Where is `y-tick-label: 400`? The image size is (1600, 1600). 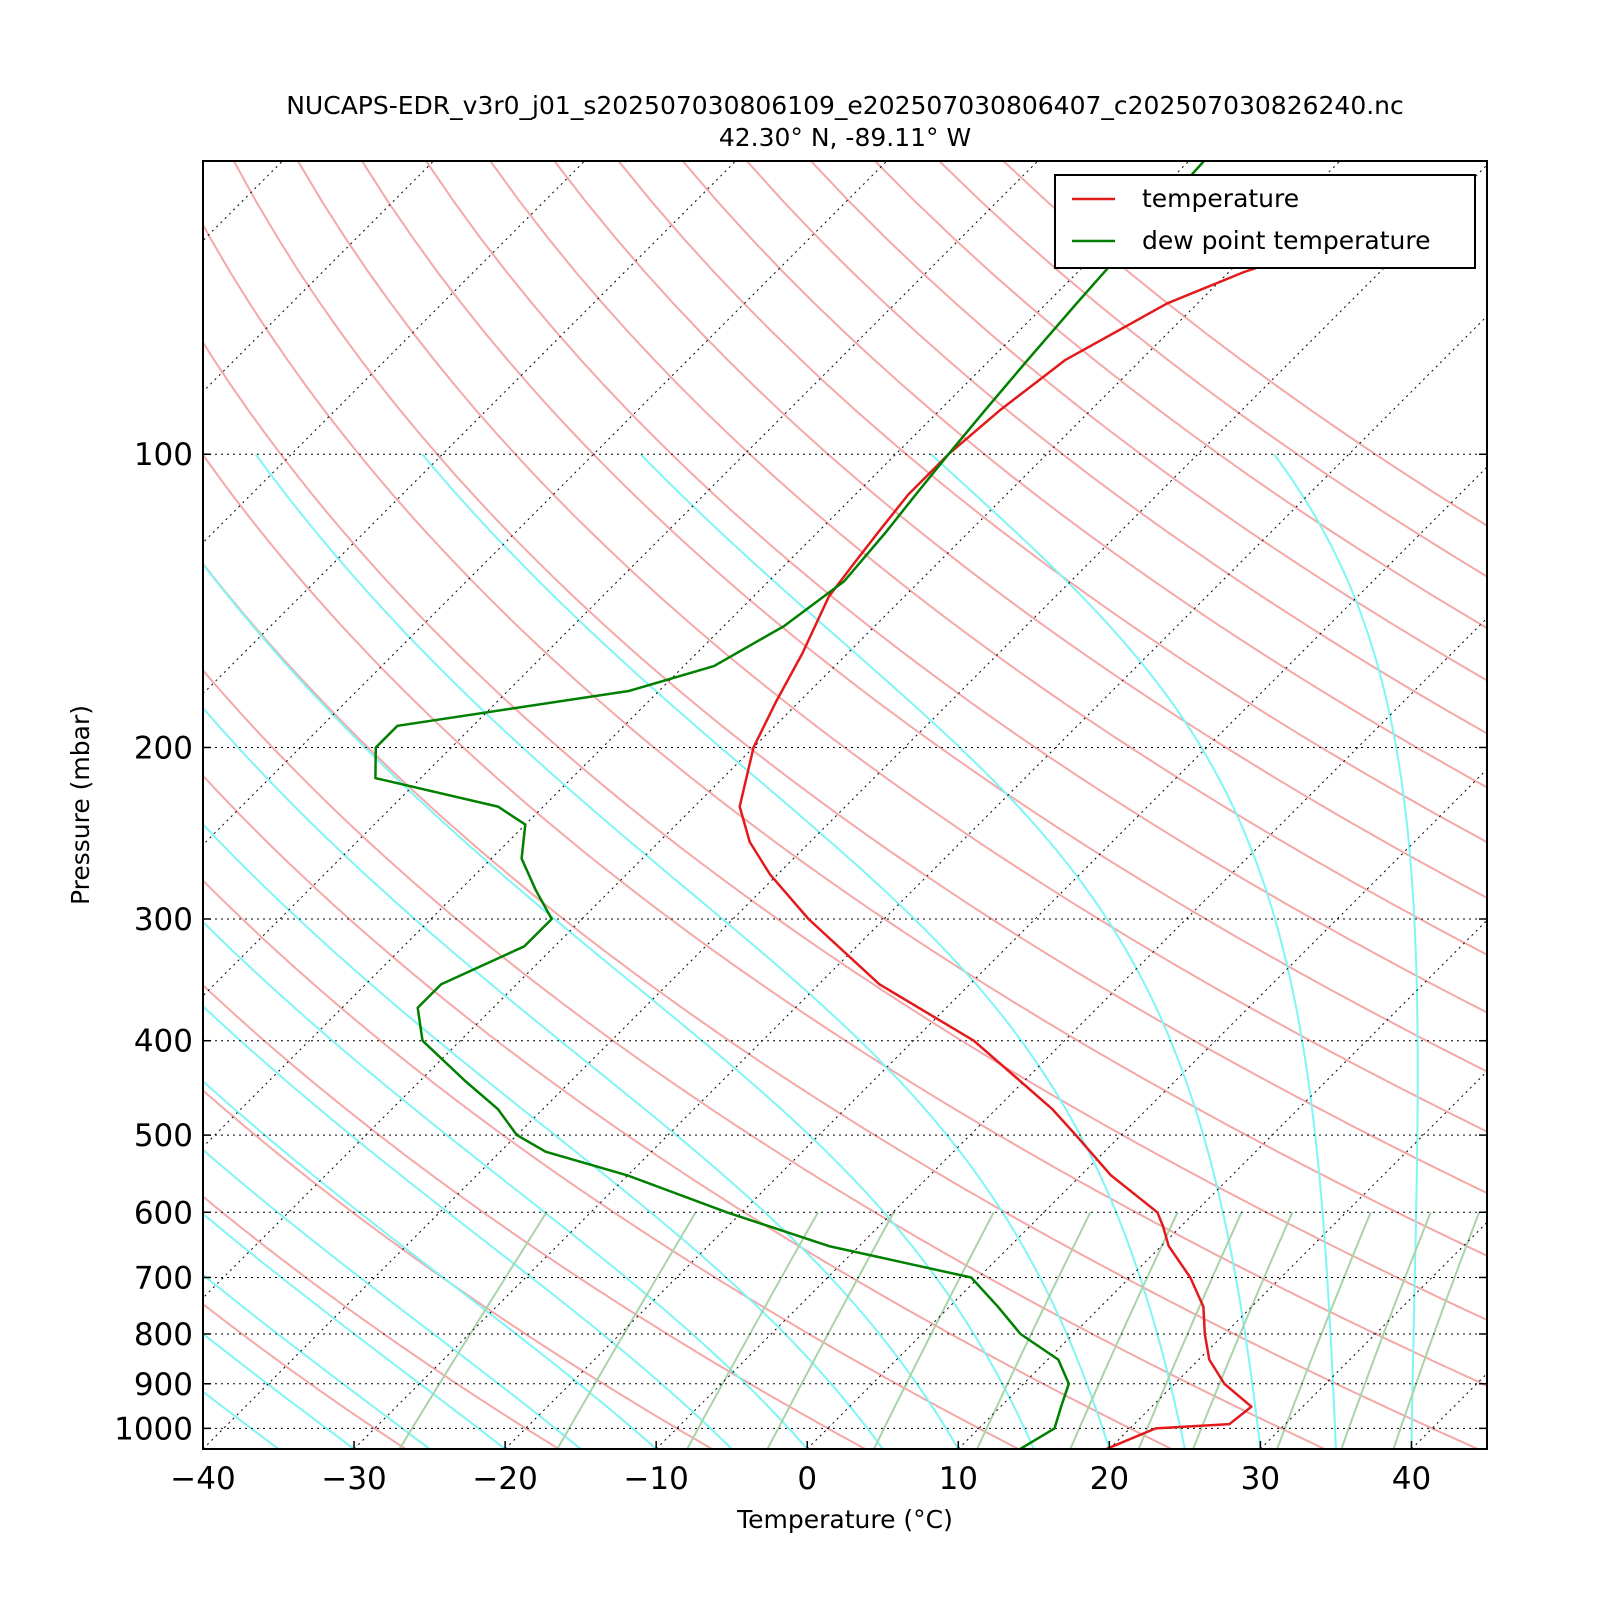
y-tick-label: 400 is located at coordinates (163, 1042).